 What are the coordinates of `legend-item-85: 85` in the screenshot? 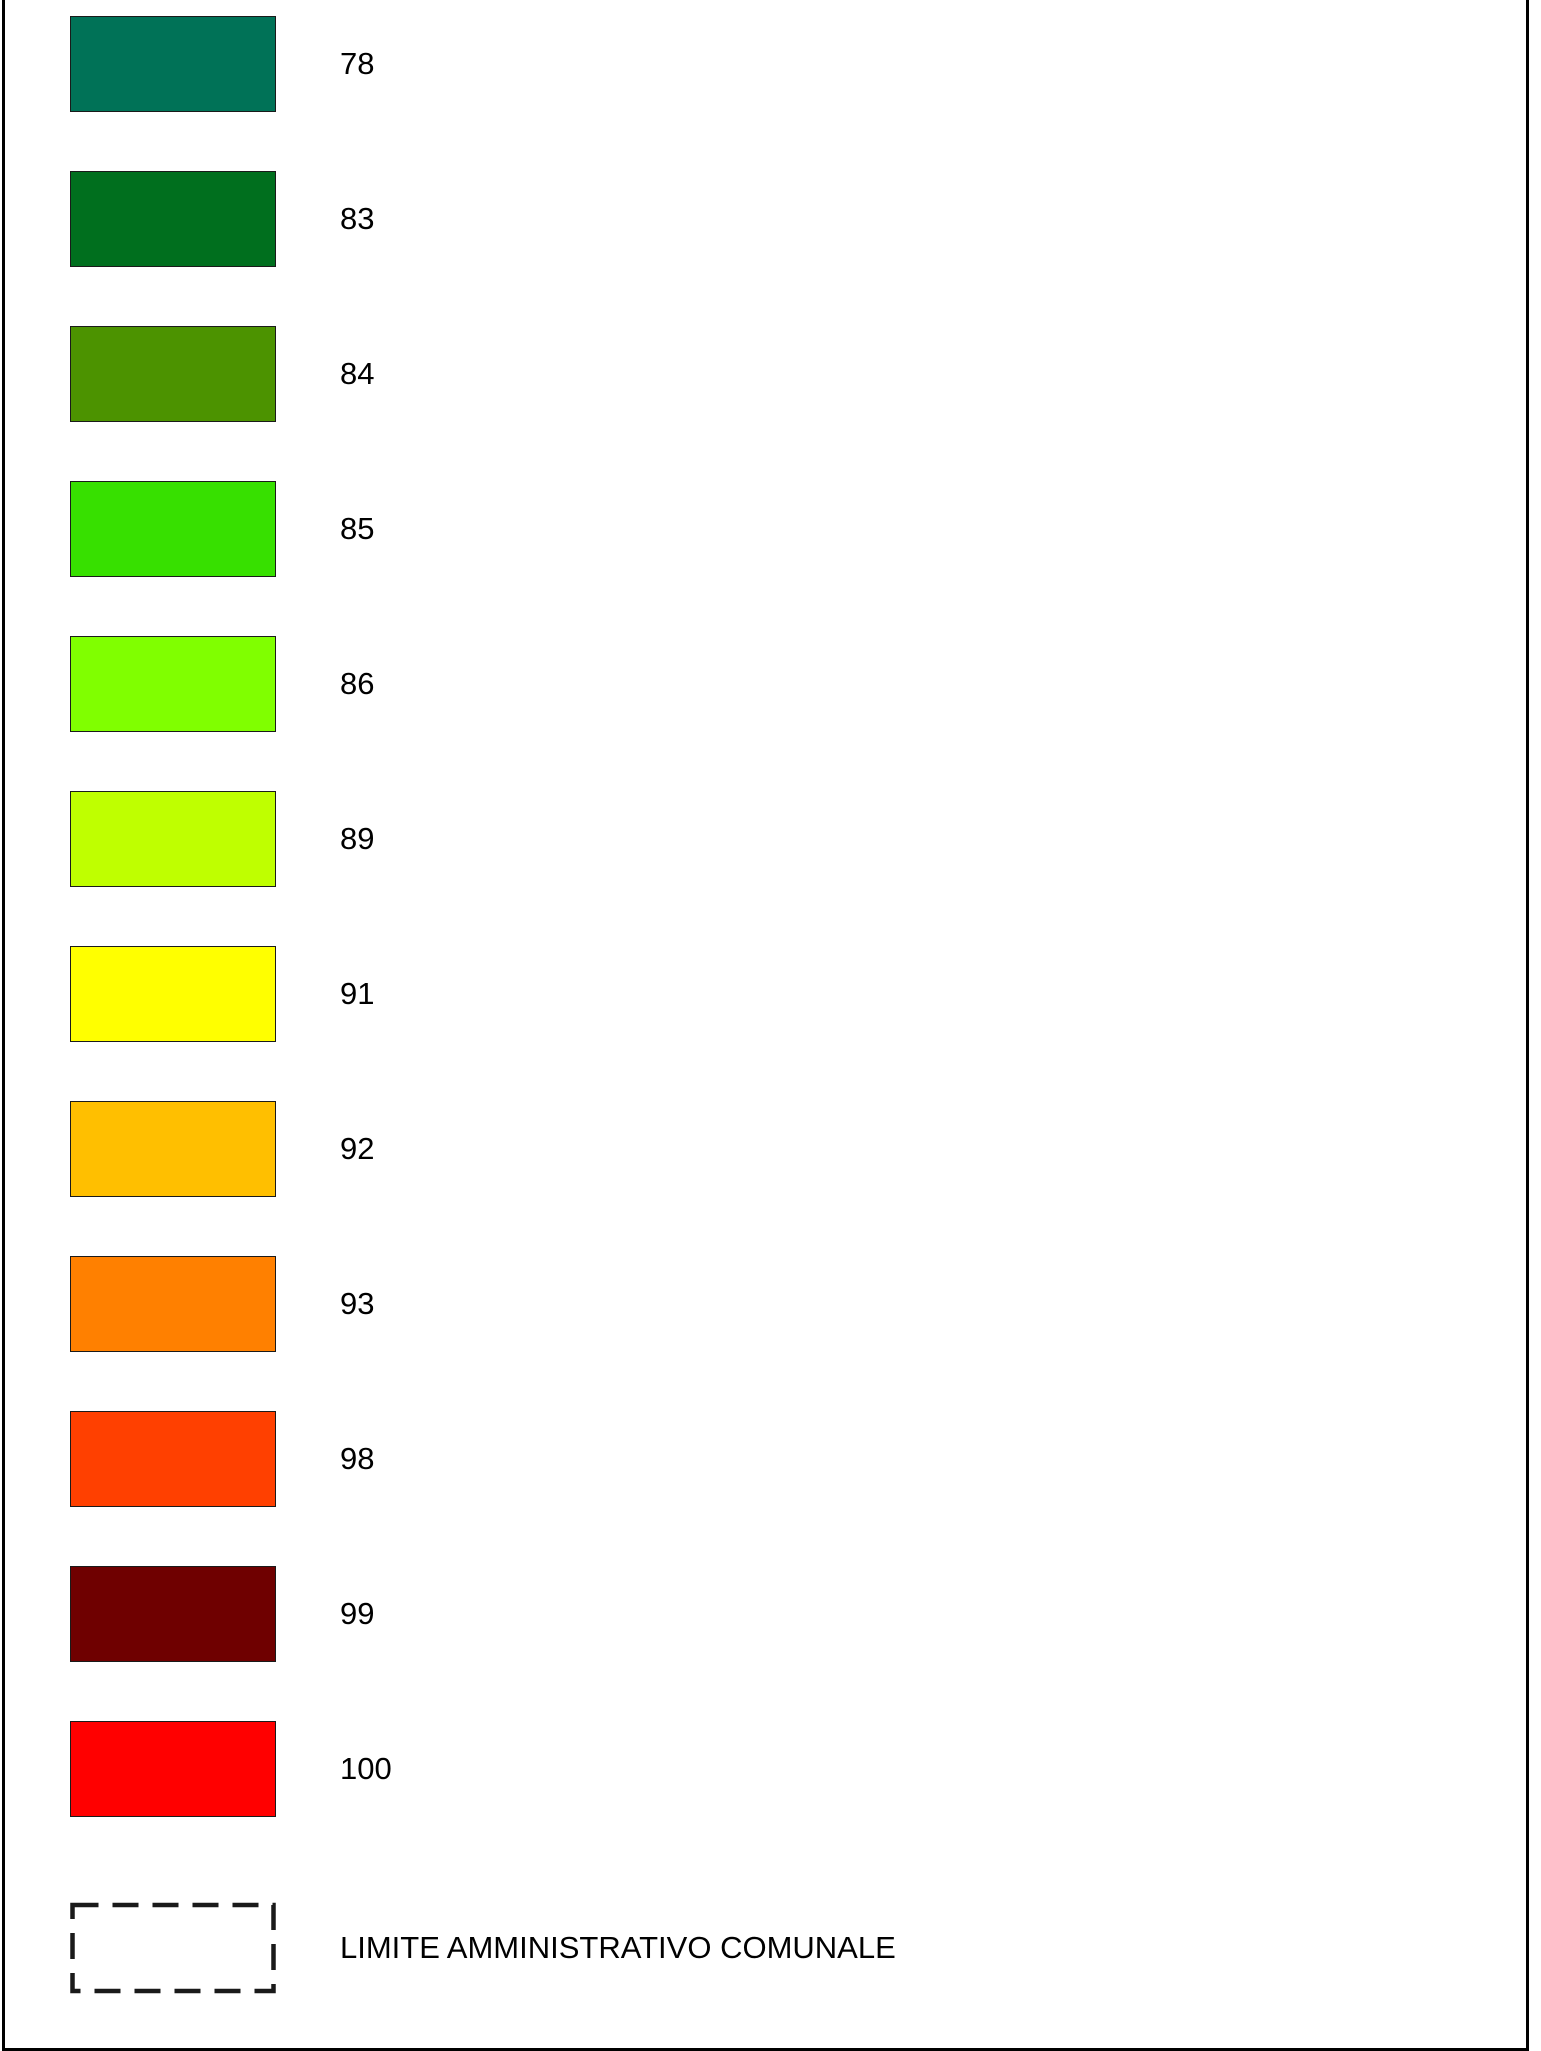 It's located at (600, 531).